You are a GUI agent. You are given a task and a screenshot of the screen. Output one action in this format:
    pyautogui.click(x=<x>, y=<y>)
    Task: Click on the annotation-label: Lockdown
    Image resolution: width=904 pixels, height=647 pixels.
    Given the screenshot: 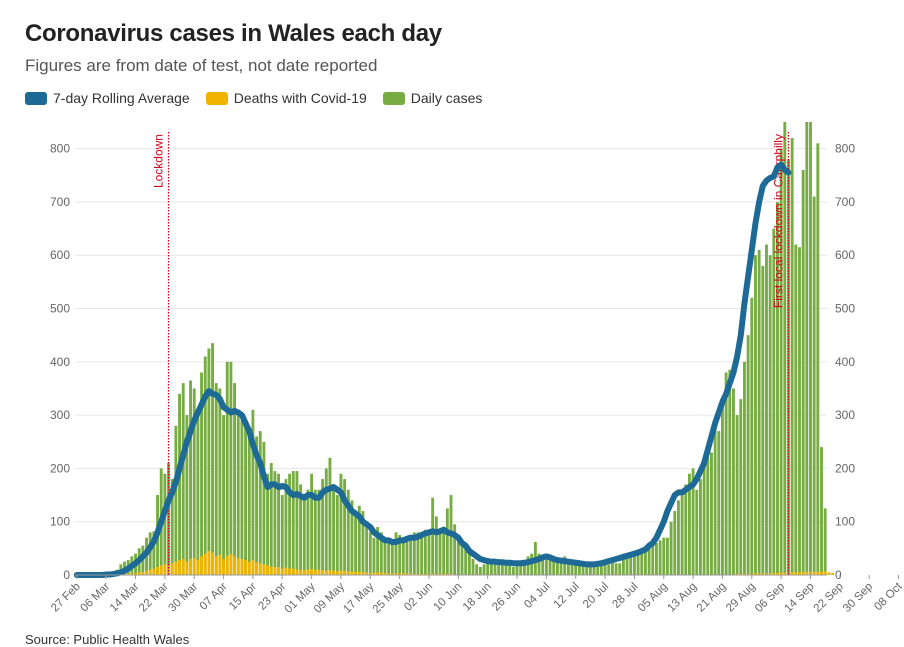 What is the action you would take?
    pyautogui.click(x=159, y=161)
    